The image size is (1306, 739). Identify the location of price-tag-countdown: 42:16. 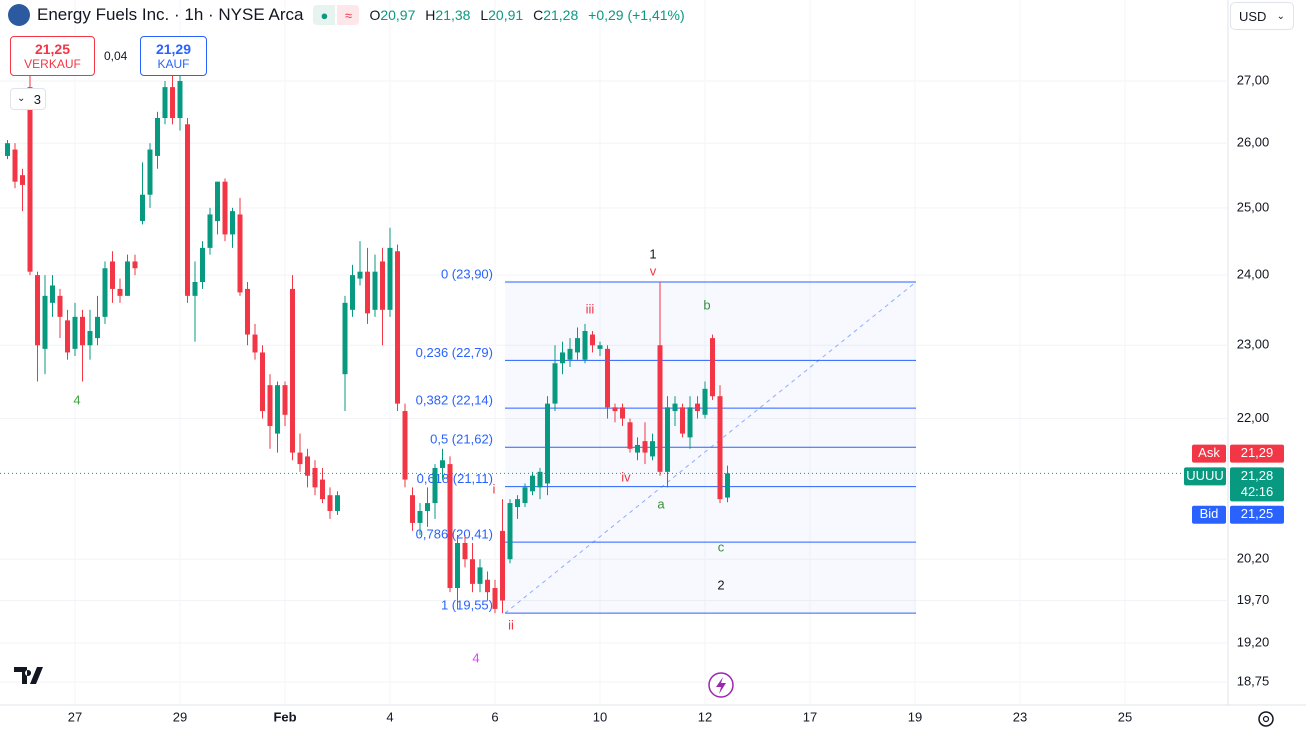
(1257, 491).